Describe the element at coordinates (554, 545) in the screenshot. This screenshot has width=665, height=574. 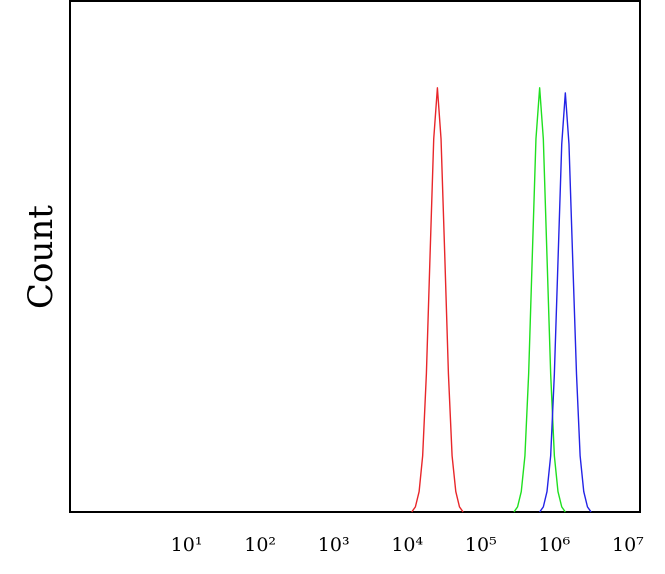
I see `x-tick-label: 10⁶` at that location.